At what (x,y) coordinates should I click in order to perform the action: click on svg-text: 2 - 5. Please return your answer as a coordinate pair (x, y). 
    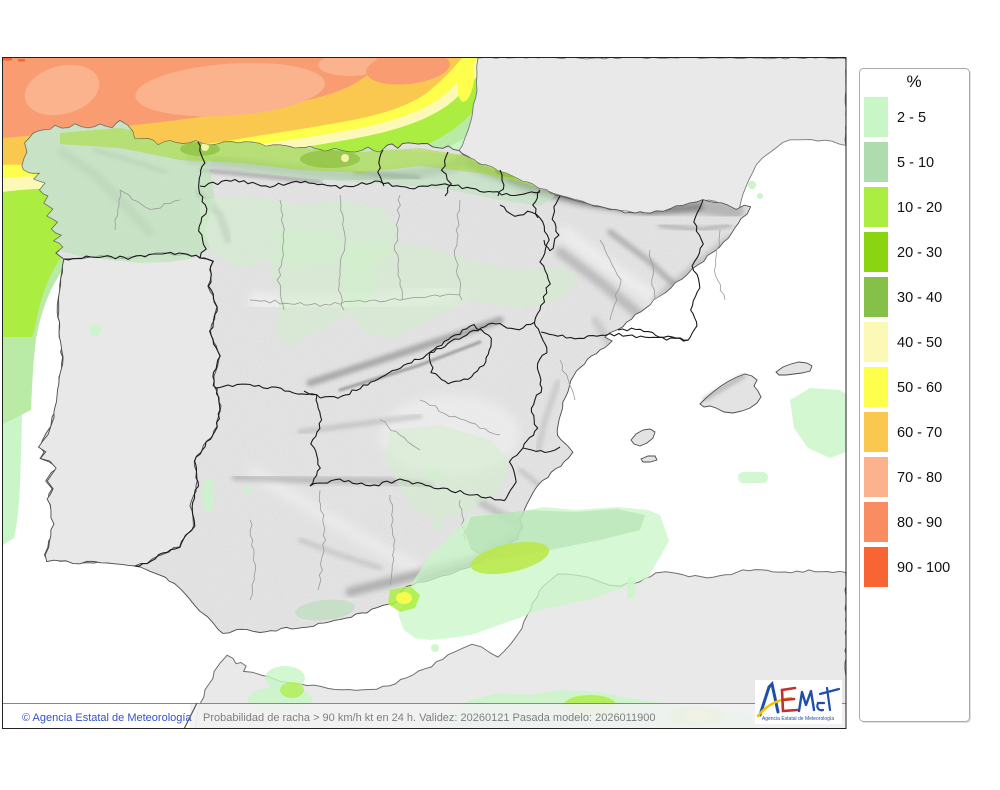
    Looking at the image, I should click on (911, 118).